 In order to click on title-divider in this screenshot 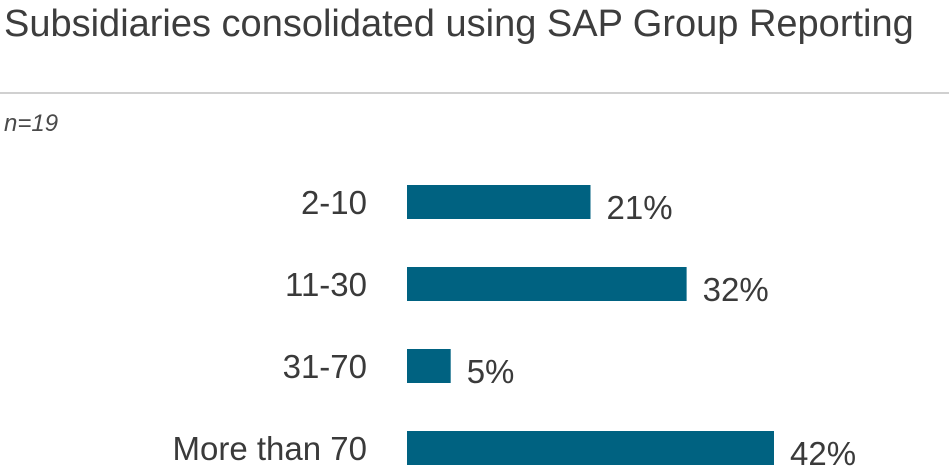, I will do `click(474, 93)`.